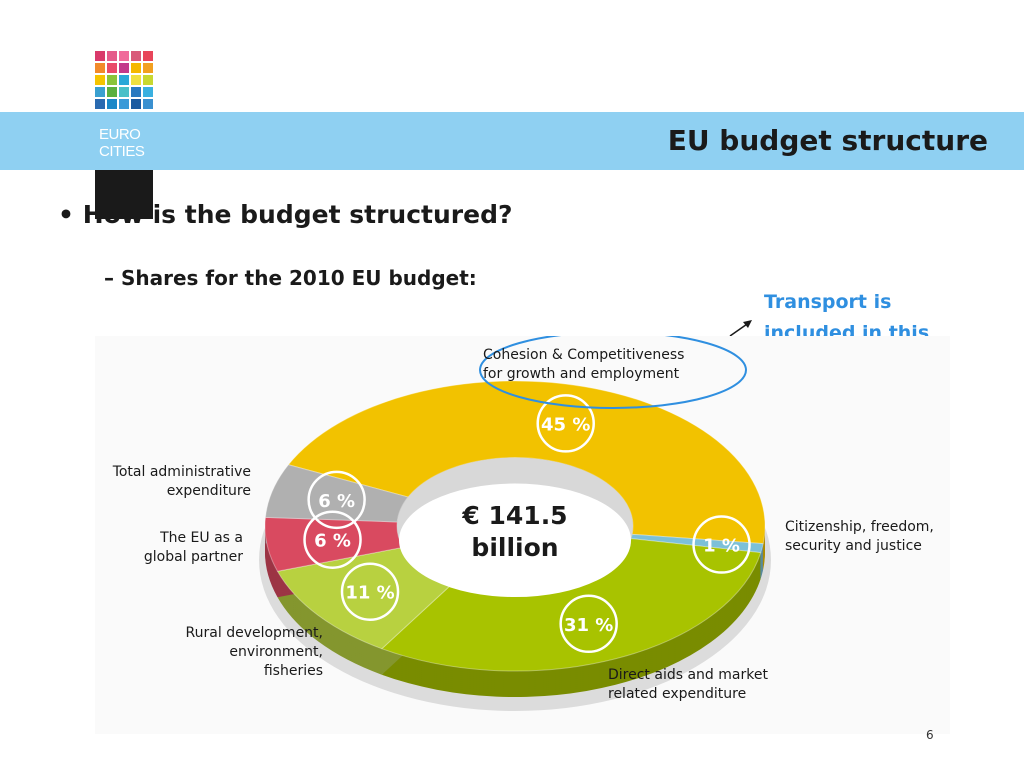 The height and width of the screenshot is (768, 1024). Describe the element at coordinates (677, 694) in the screenshot. I see `label-line: related expenditure` at that location.